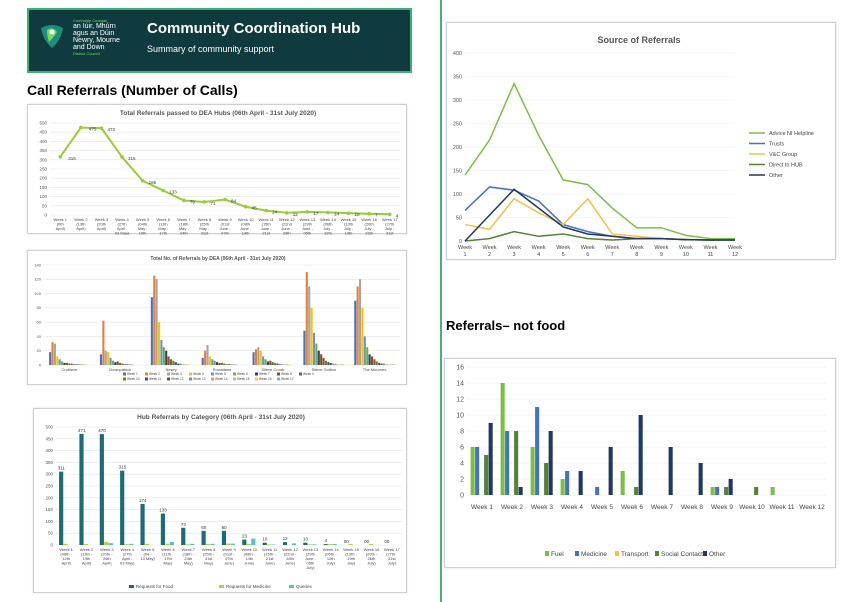  Describe the element at coordinates (37, 279) in the screenshot. I see `y-tick-label: 120` at that location.